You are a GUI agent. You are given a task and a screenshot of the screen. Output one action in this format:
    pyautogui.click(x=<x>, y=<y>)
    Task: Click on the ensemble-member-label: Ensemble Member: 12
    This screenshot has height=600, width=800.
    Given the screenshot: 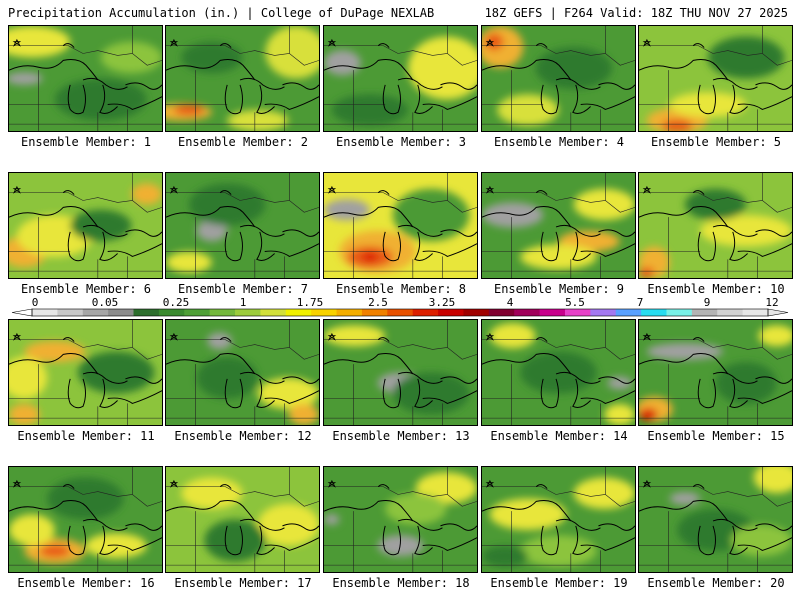 What is the action you would take?
    pyautogui.click(x=243, y=436)
    